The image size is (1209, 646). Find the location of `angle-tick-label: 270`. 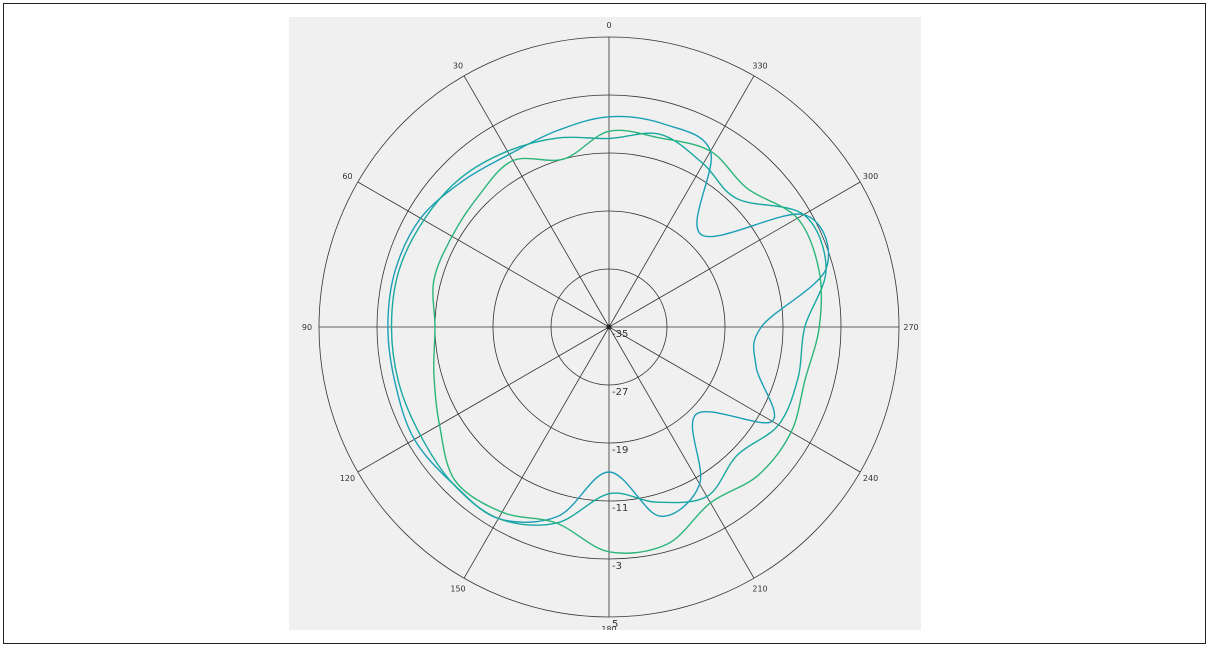

angle-tick-label: 270 is located at coordinates (910, 327).